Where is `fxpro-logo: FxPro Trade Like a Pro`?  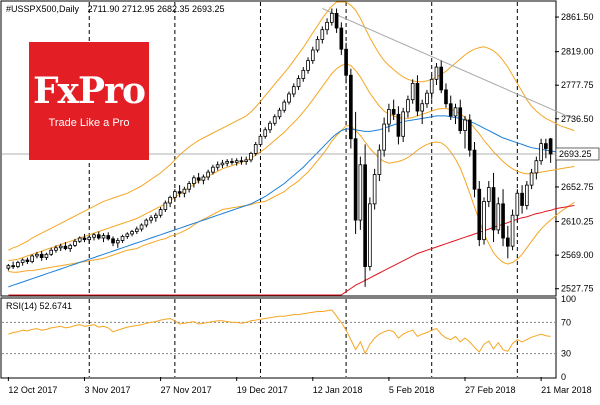 fxpro-logo: FxPro Trade Like a Pro is located at coordinates (89, 101).